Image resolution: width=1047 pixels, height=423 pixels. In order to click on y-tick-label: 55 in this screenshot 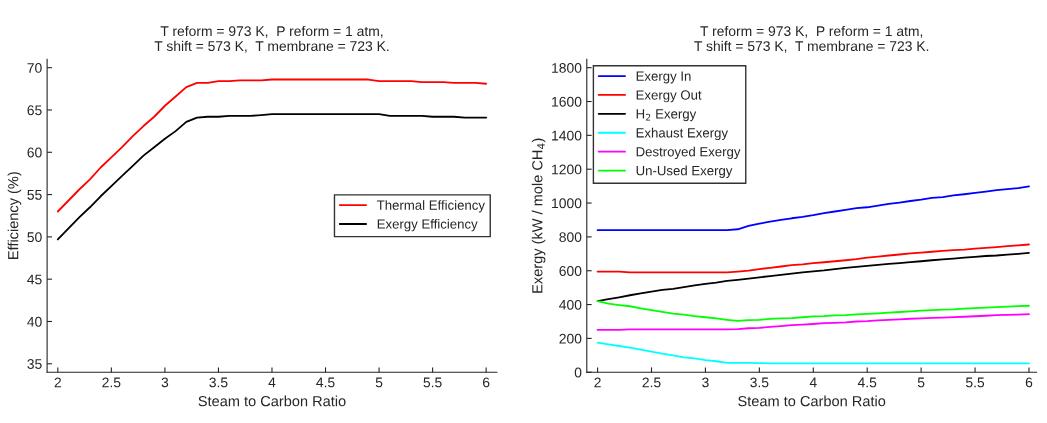, I will do `click(34, 195)`.